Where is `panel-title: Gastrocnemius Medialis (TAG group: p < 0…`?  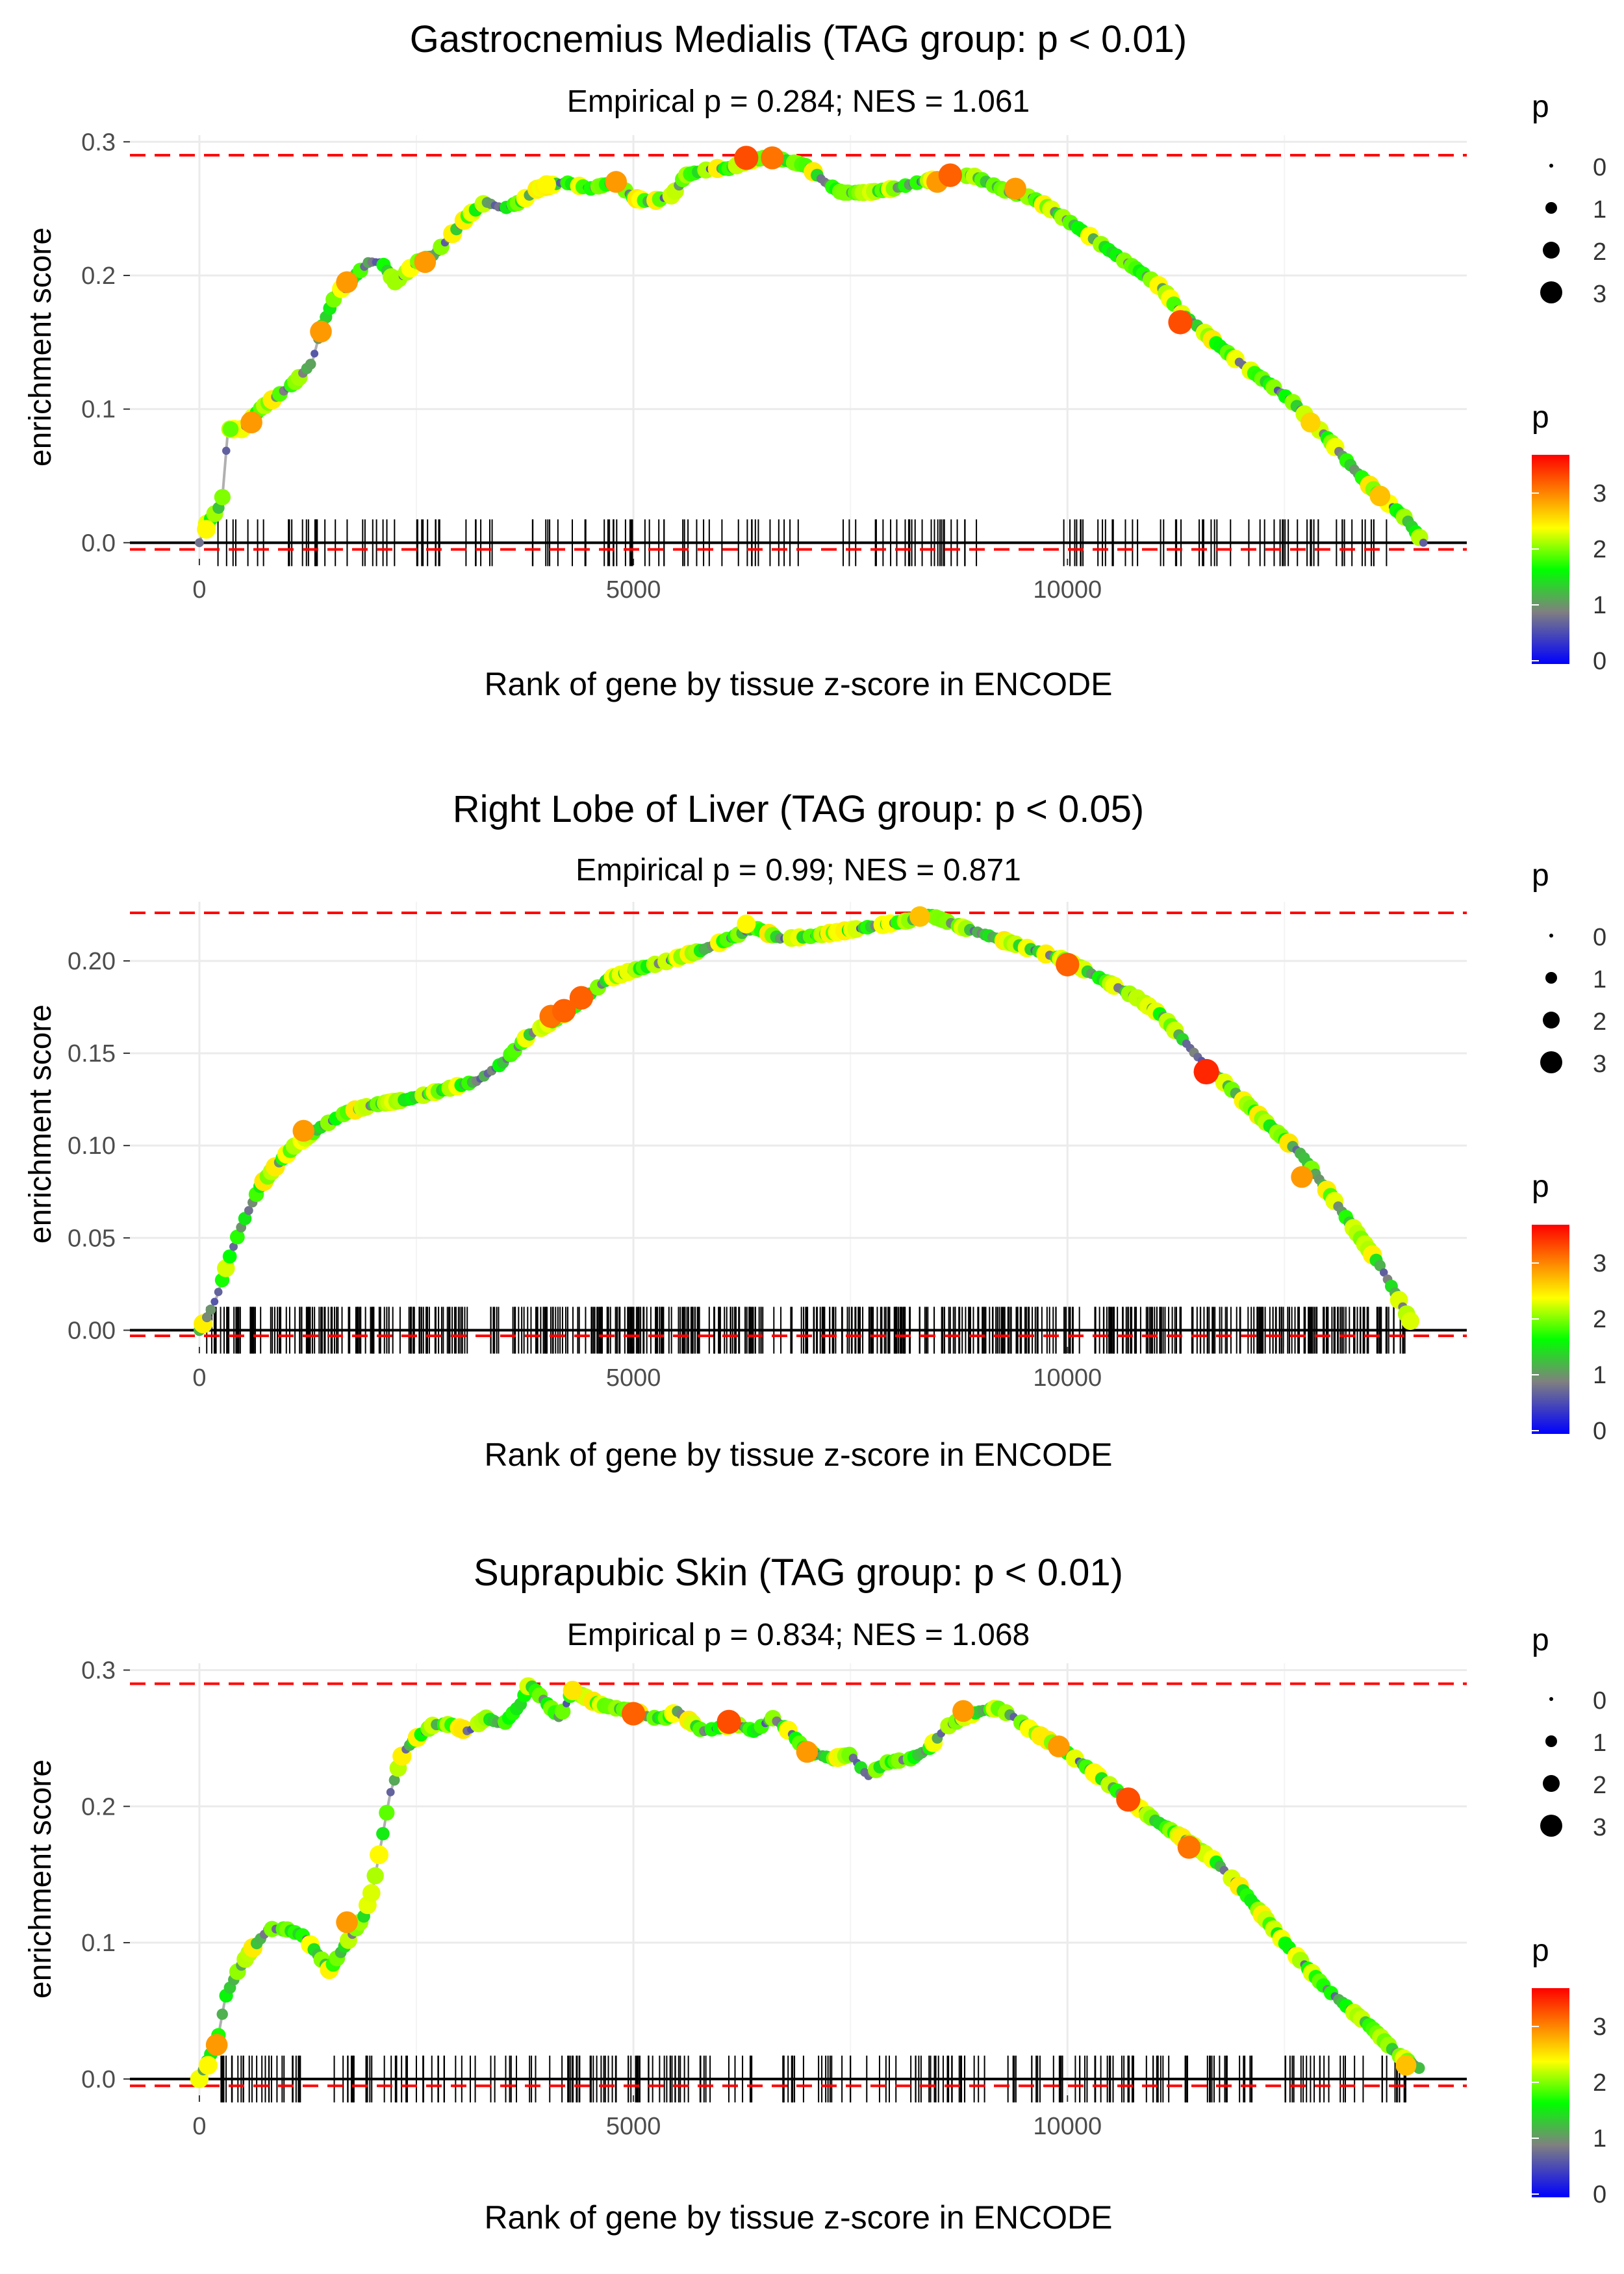
panel-title: Gastrocnemius Medialis (TAG group: p < 0… is located at coordinates (798, 39).